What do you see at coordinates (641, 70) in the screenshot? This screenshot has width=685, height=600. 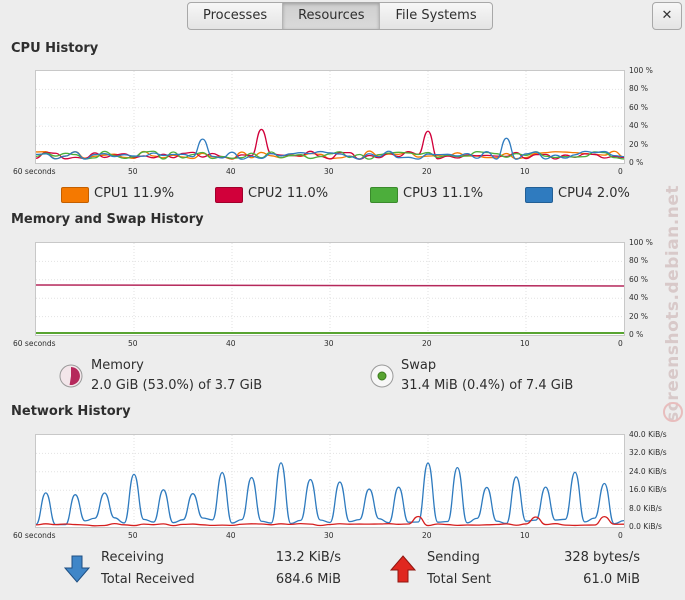 I see `cpu-y-tick: 100 %` at bounding box center [641, 70].